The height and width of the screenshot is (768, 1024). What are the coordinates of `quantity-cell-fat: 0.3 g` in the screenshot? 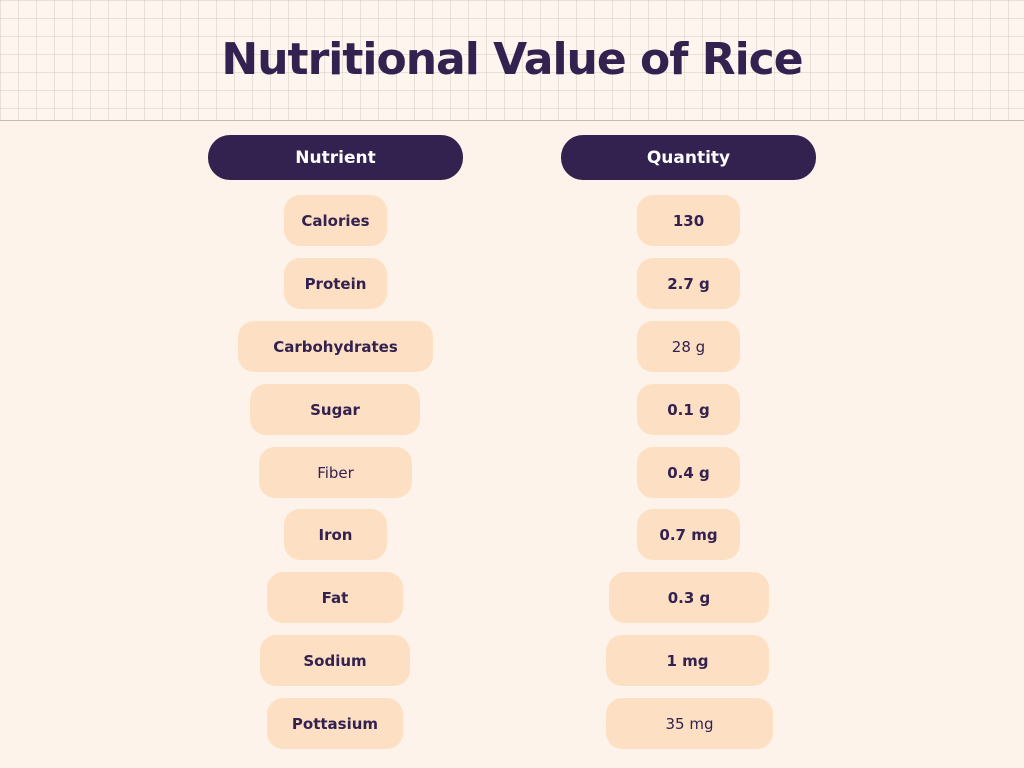 It's located at (689, 597).